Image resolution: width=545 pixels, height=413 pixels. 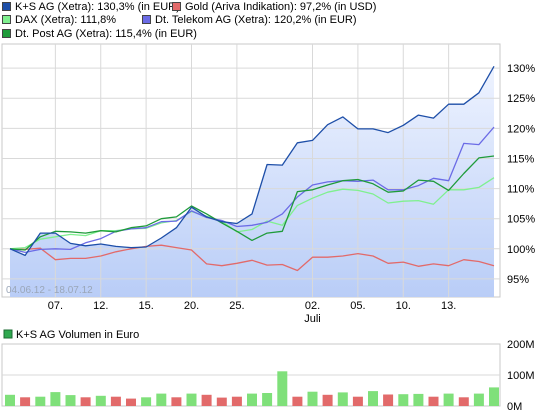 I want to click on x-tick-label: 07., so click(x=55, y=306).